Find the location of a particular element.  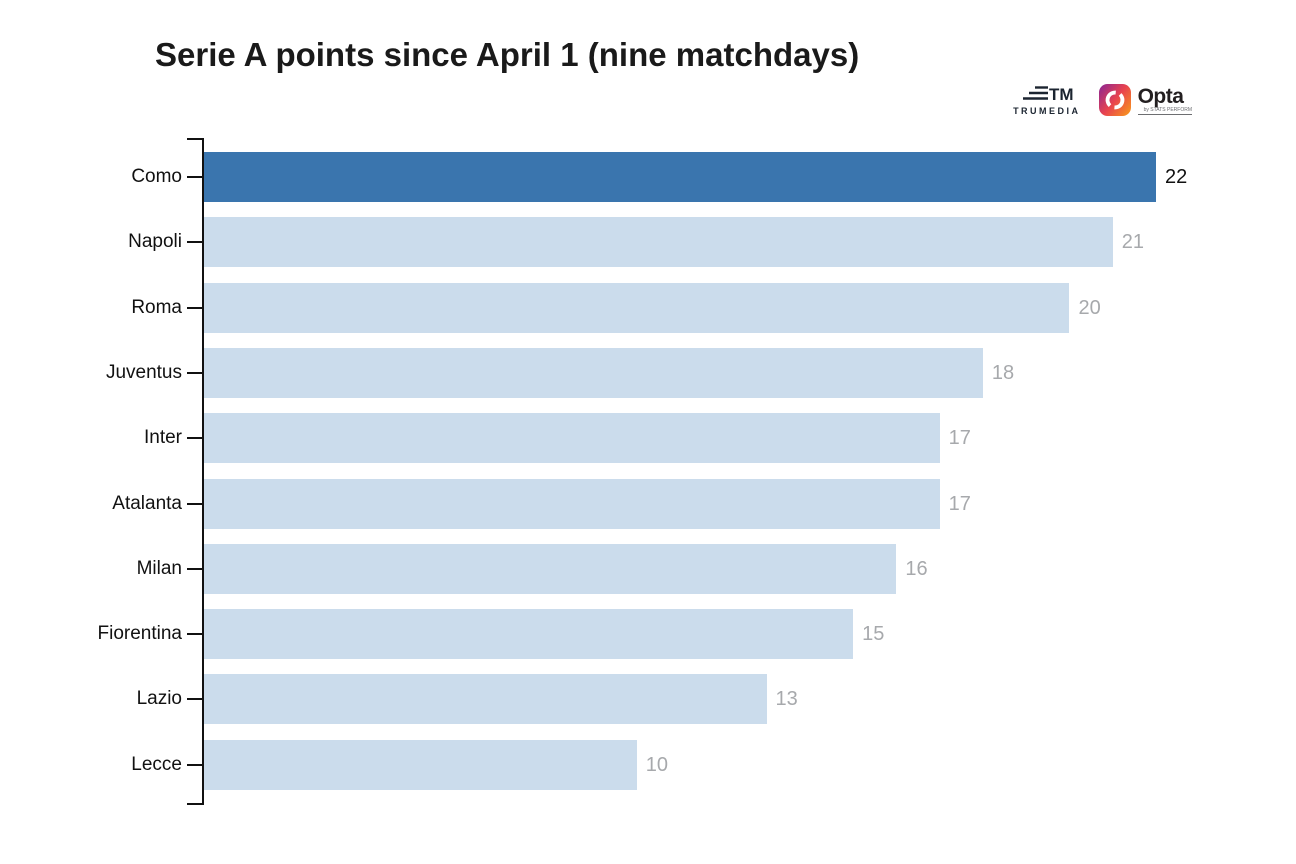

logo-block: TM TRUMEDIA Opta by STATS PERFORM is located at coordinates (1102, 100).